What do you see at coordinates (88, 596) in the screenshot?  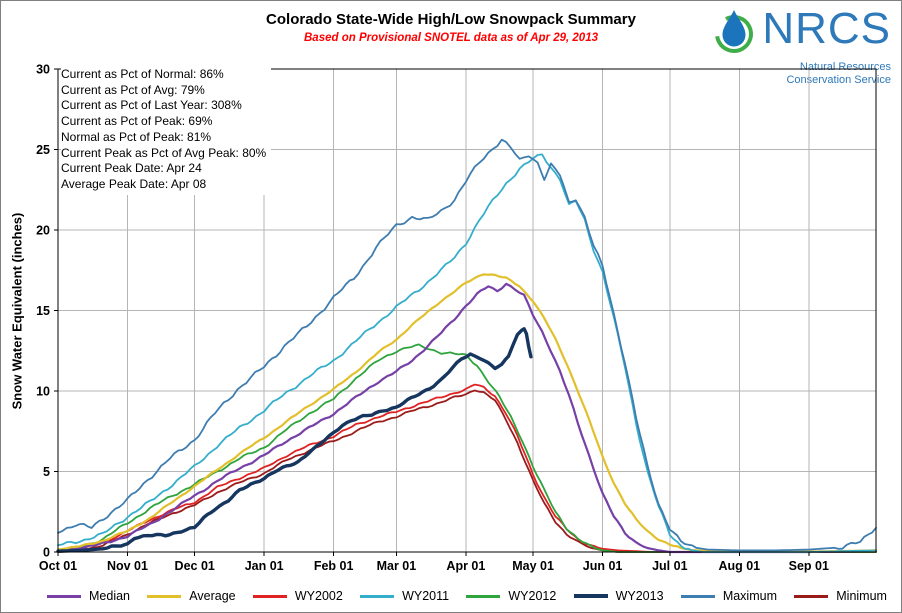 I see `legend-item-median: Median` at bounding box center [88, 596].